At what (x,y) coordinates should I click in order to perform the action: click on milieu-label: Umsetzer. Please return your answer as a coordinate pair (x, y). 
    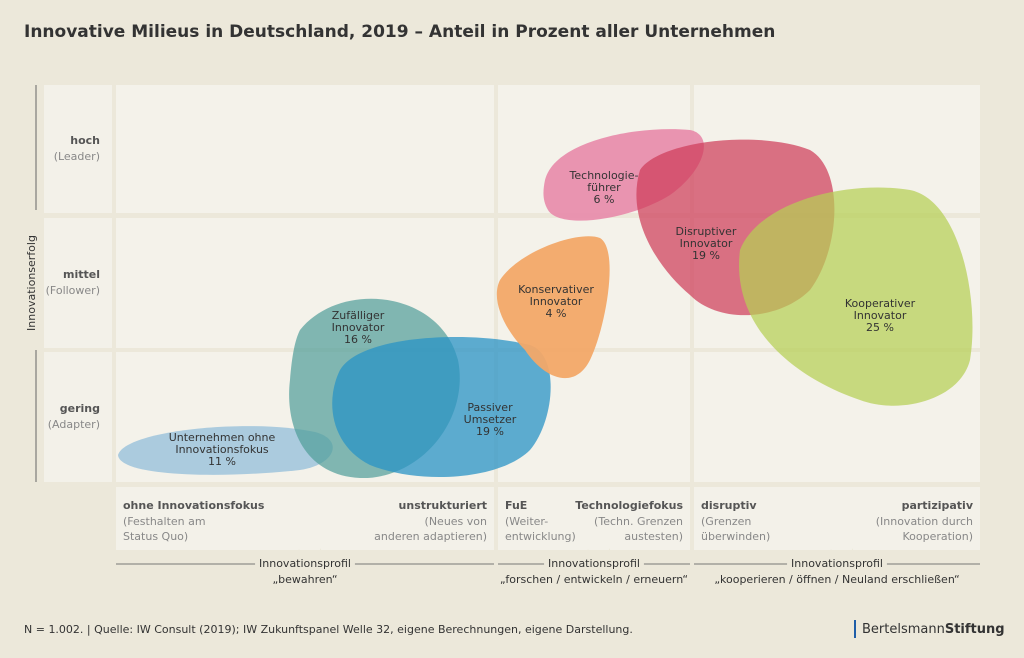
    Looking at the image, I should click on (490, 419).